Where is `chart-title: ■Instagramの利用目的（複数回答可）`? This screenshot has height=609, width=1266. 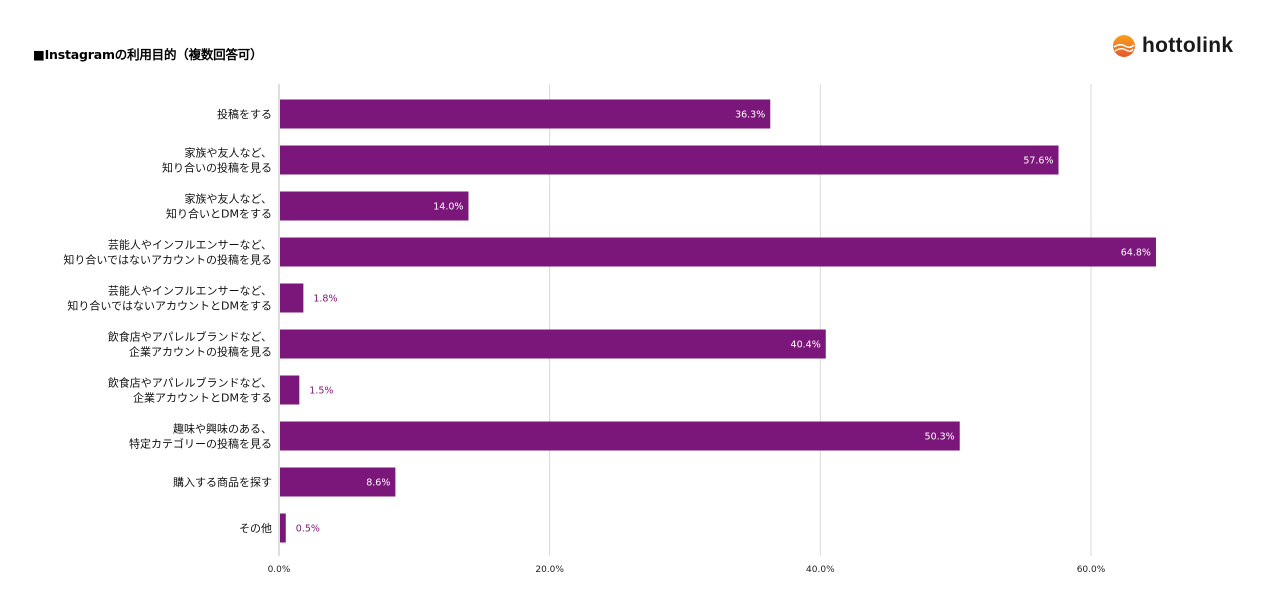 chart-title: ■Instagramの利用目的（複数回答可） is located at coordinates (148, 54).